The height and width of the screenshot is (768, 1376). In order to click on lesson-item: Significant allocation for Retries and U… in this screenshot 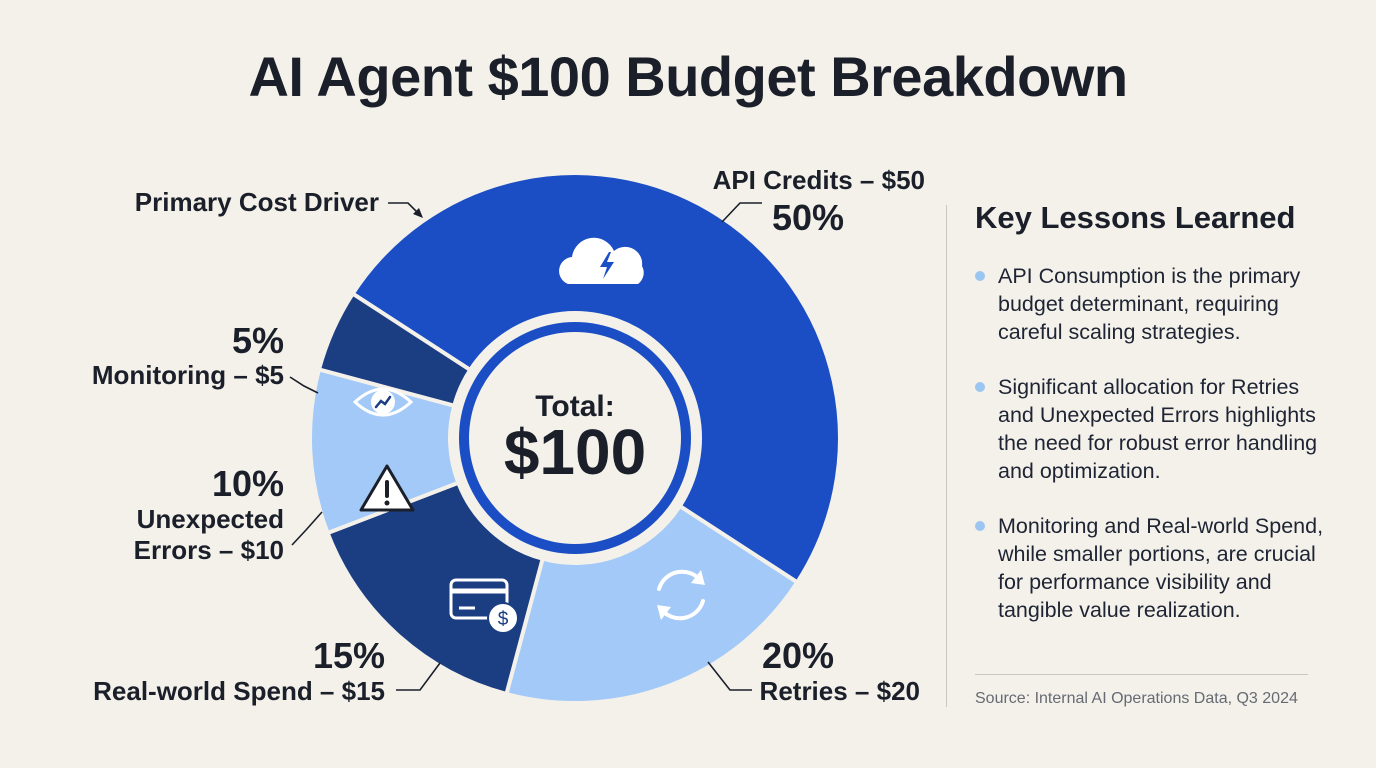, I will do `click(1150, 429)`.